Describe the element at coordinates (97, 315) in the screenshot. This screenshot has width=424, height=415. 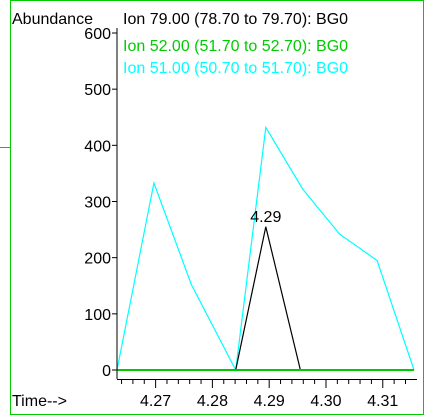
I see `y-tick-label-1: 100` at that location.